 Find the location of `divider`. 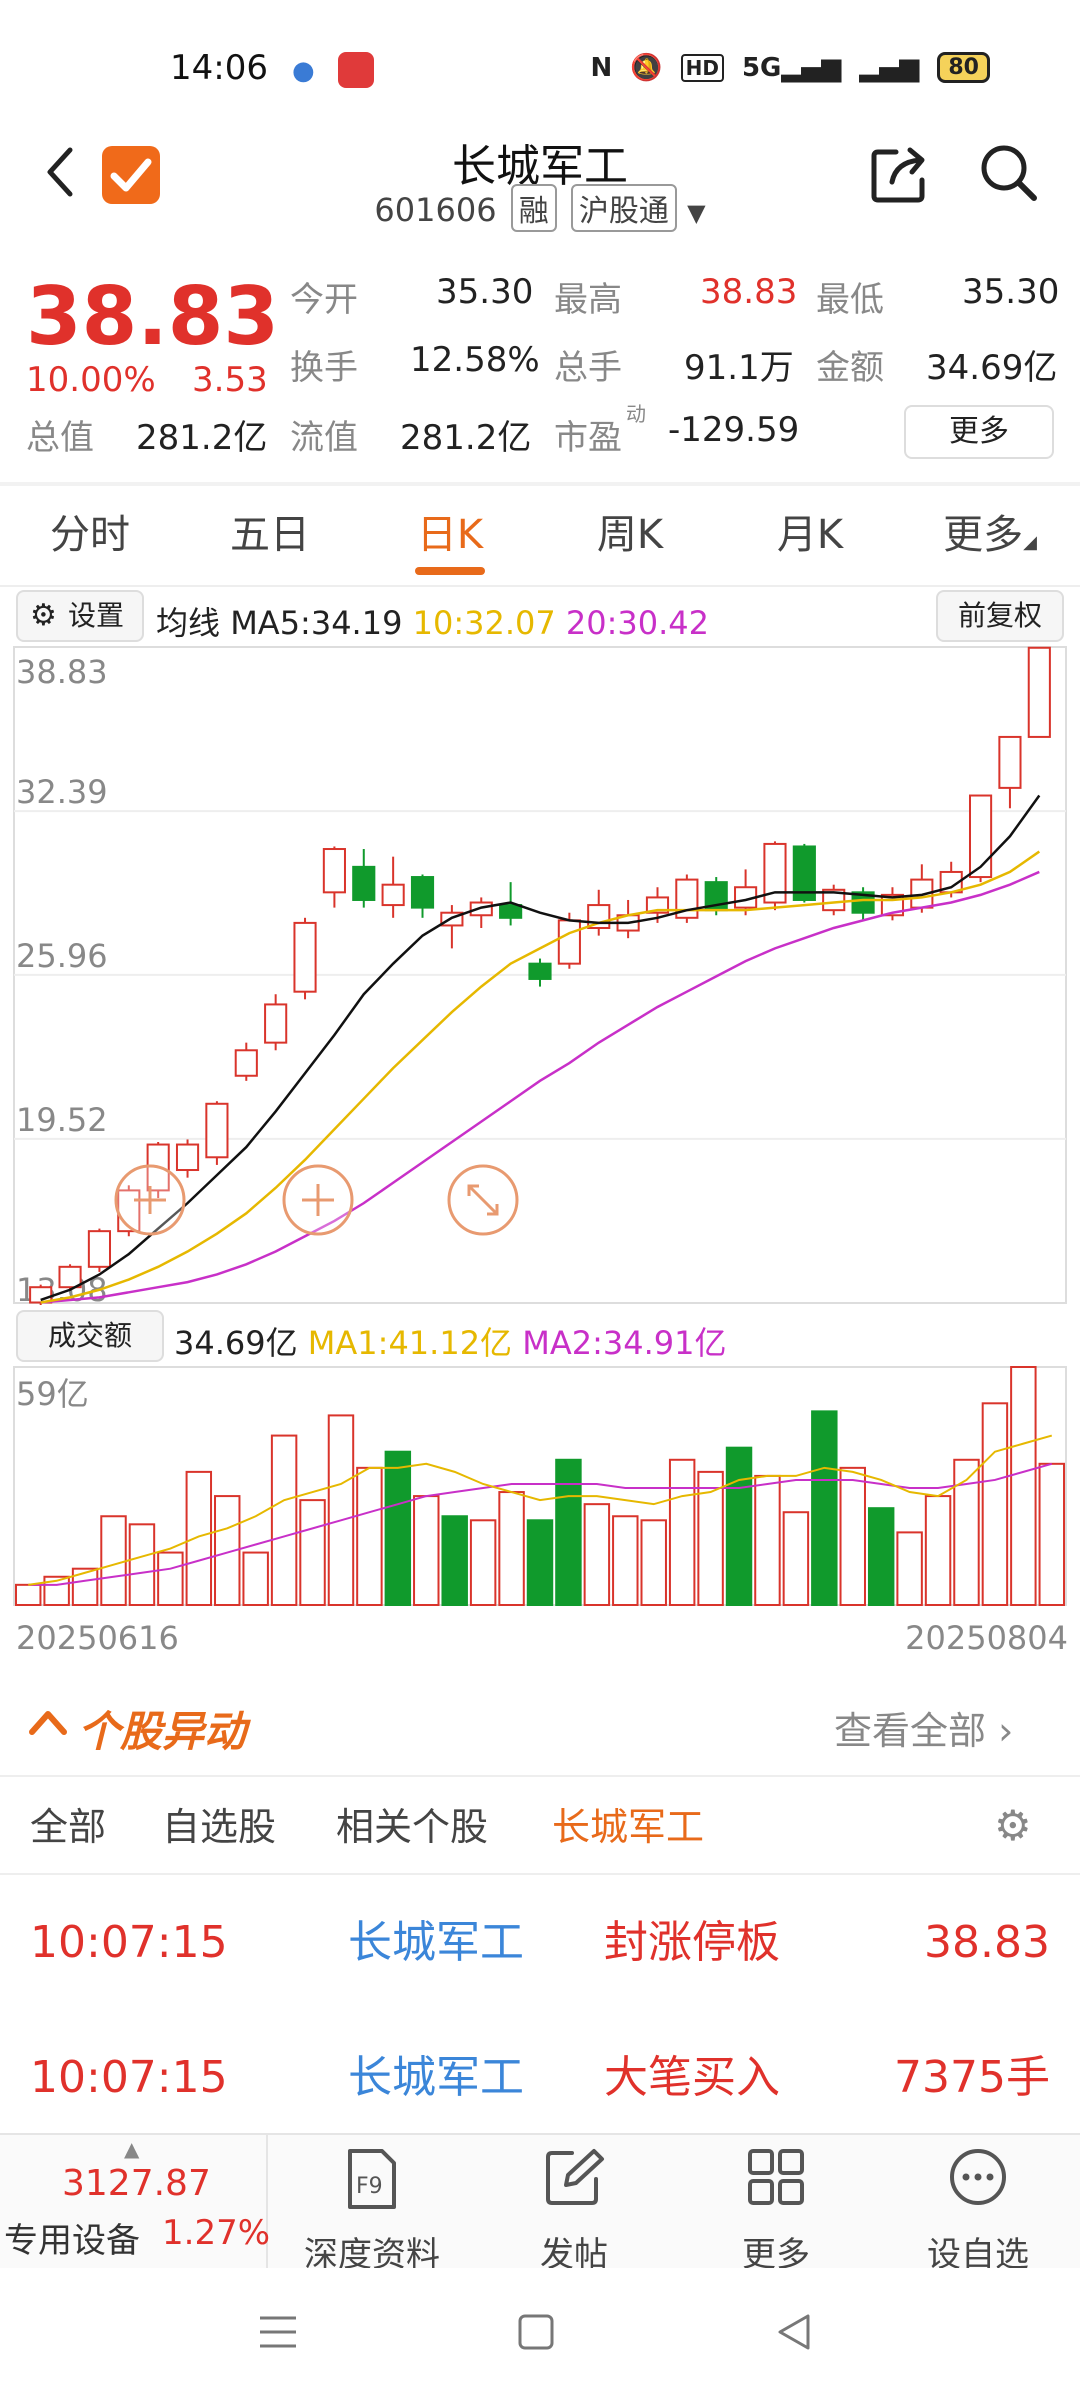

divider is located at coordinates (540, 586).